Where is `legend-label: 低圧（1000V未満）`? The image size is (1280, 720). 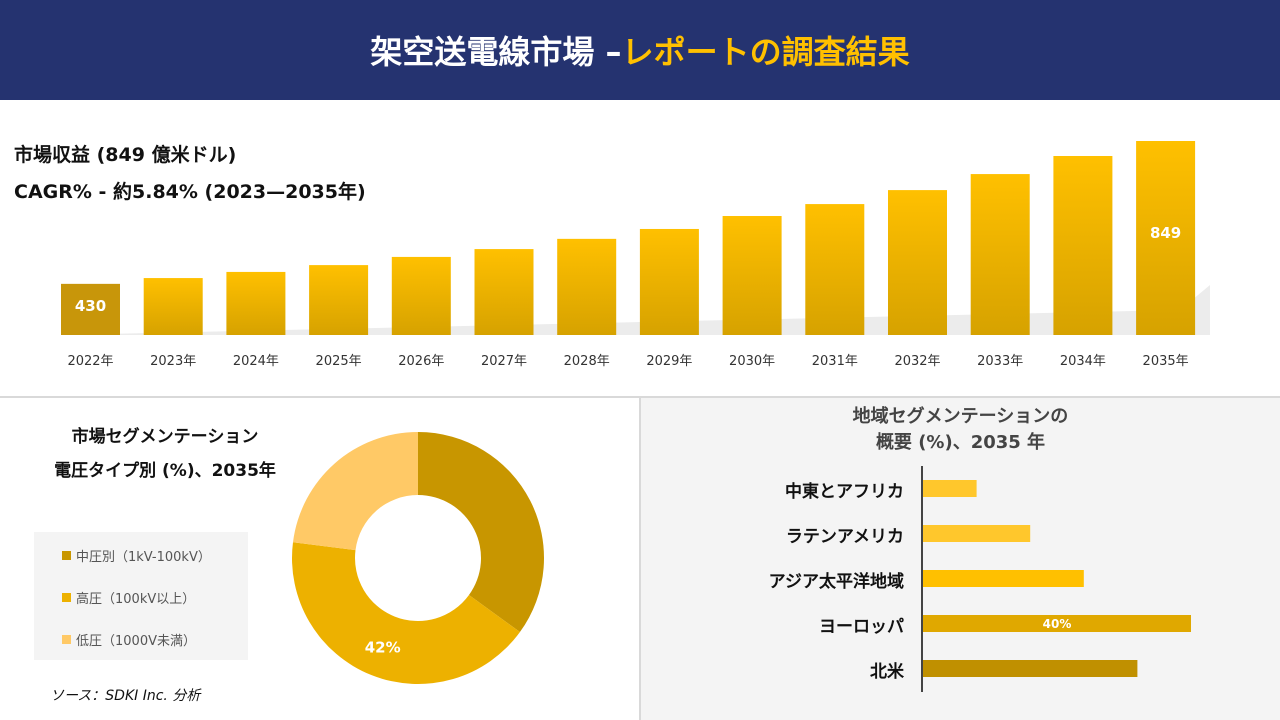 legend-label: 低圧（1000V未満） is located at coordinates (136, 641).